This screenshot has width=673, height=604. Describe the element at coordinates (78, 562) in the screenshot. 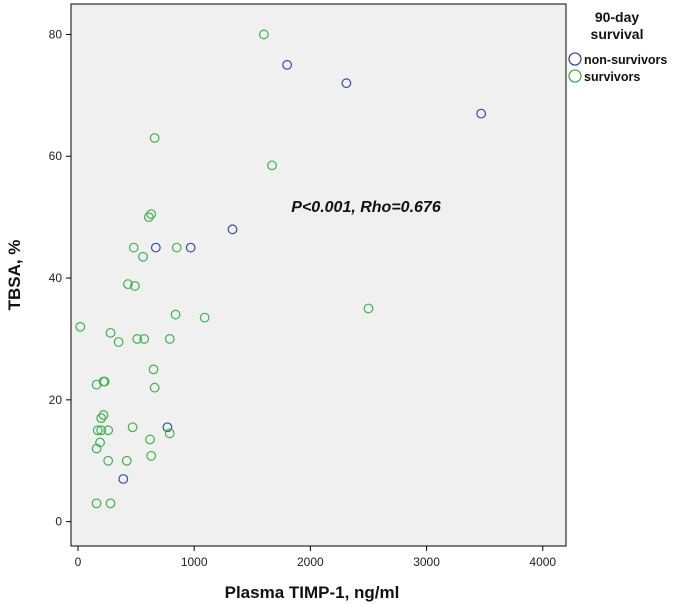

I see `x-tick-label: 0` at that location.